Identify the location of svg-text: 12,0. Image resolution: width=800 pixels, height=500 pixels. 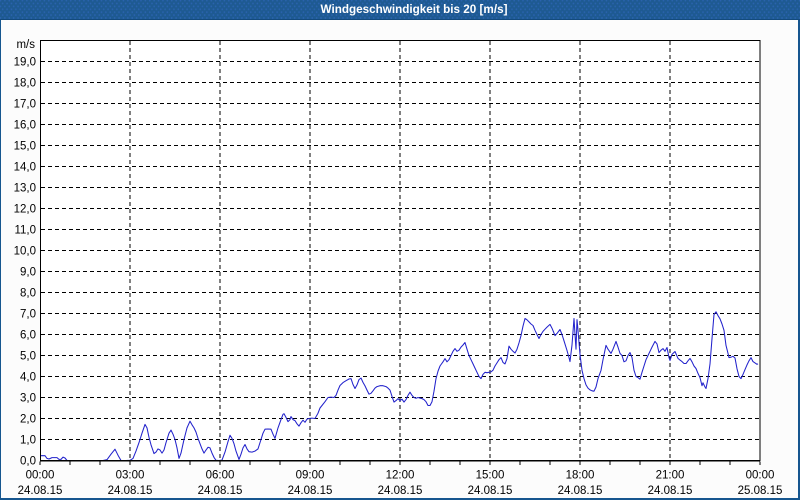
(25, 210).